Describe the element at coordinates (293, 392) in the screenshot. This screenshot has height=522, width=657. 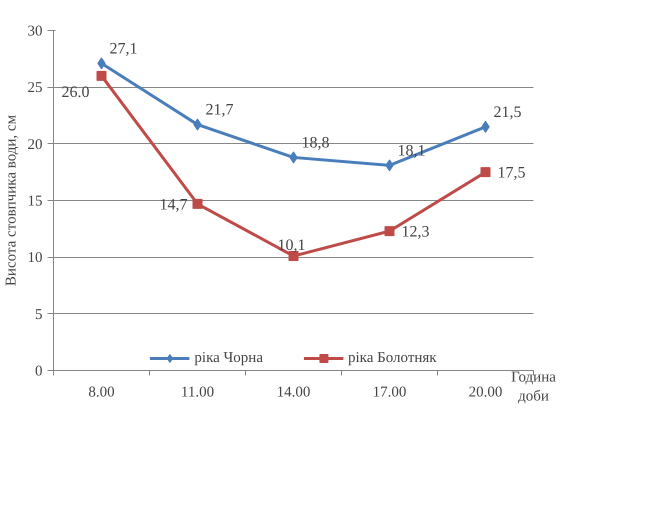
I see `x-tick-label: 14.00` at that location.